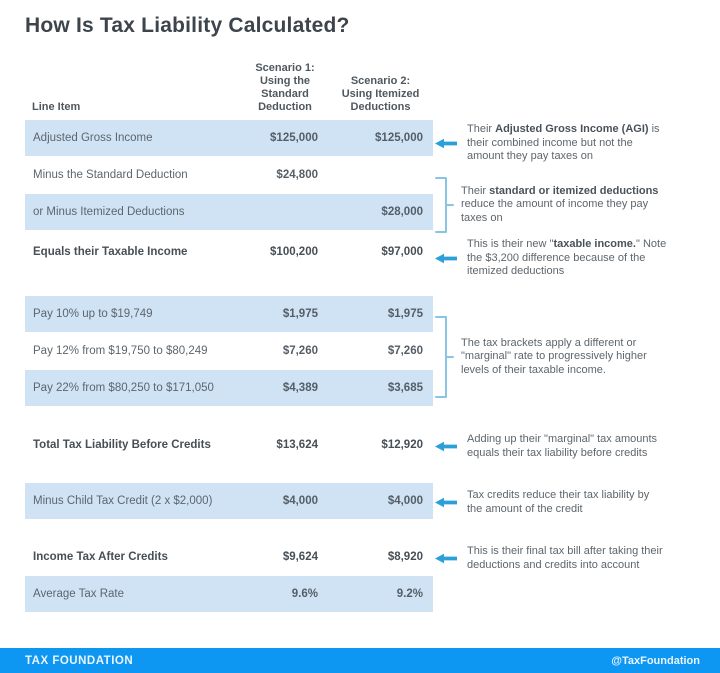  What do you see at coordinates (123, 500) in the screenshot?
I see `line-item-label: Minus Child Tax Credit (2 x $2,000)` at bounding box center [123, 500].